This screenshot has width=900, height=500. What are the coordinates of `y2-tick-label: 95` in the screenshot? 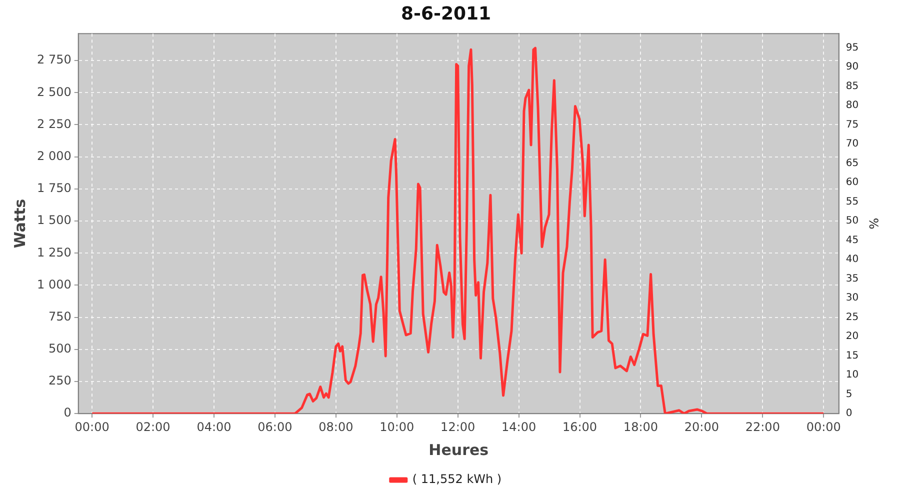 It's located at (852, 48).